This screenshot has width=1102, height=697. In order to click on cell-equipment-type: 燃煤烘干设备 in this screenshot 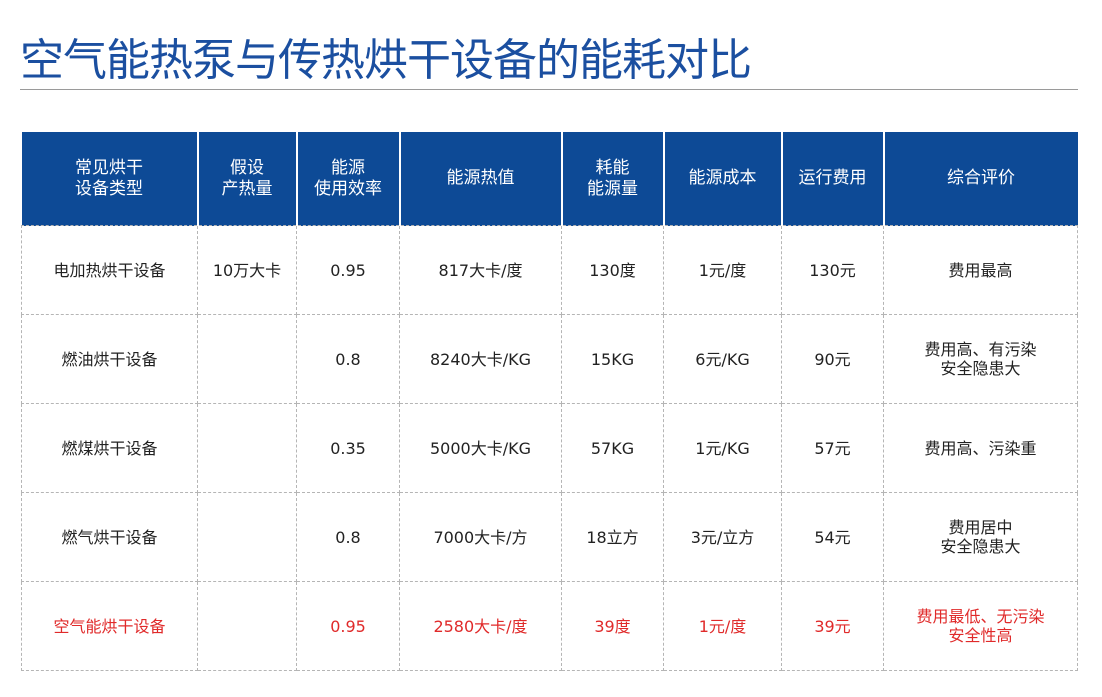, I will do `click(109, 448)`.